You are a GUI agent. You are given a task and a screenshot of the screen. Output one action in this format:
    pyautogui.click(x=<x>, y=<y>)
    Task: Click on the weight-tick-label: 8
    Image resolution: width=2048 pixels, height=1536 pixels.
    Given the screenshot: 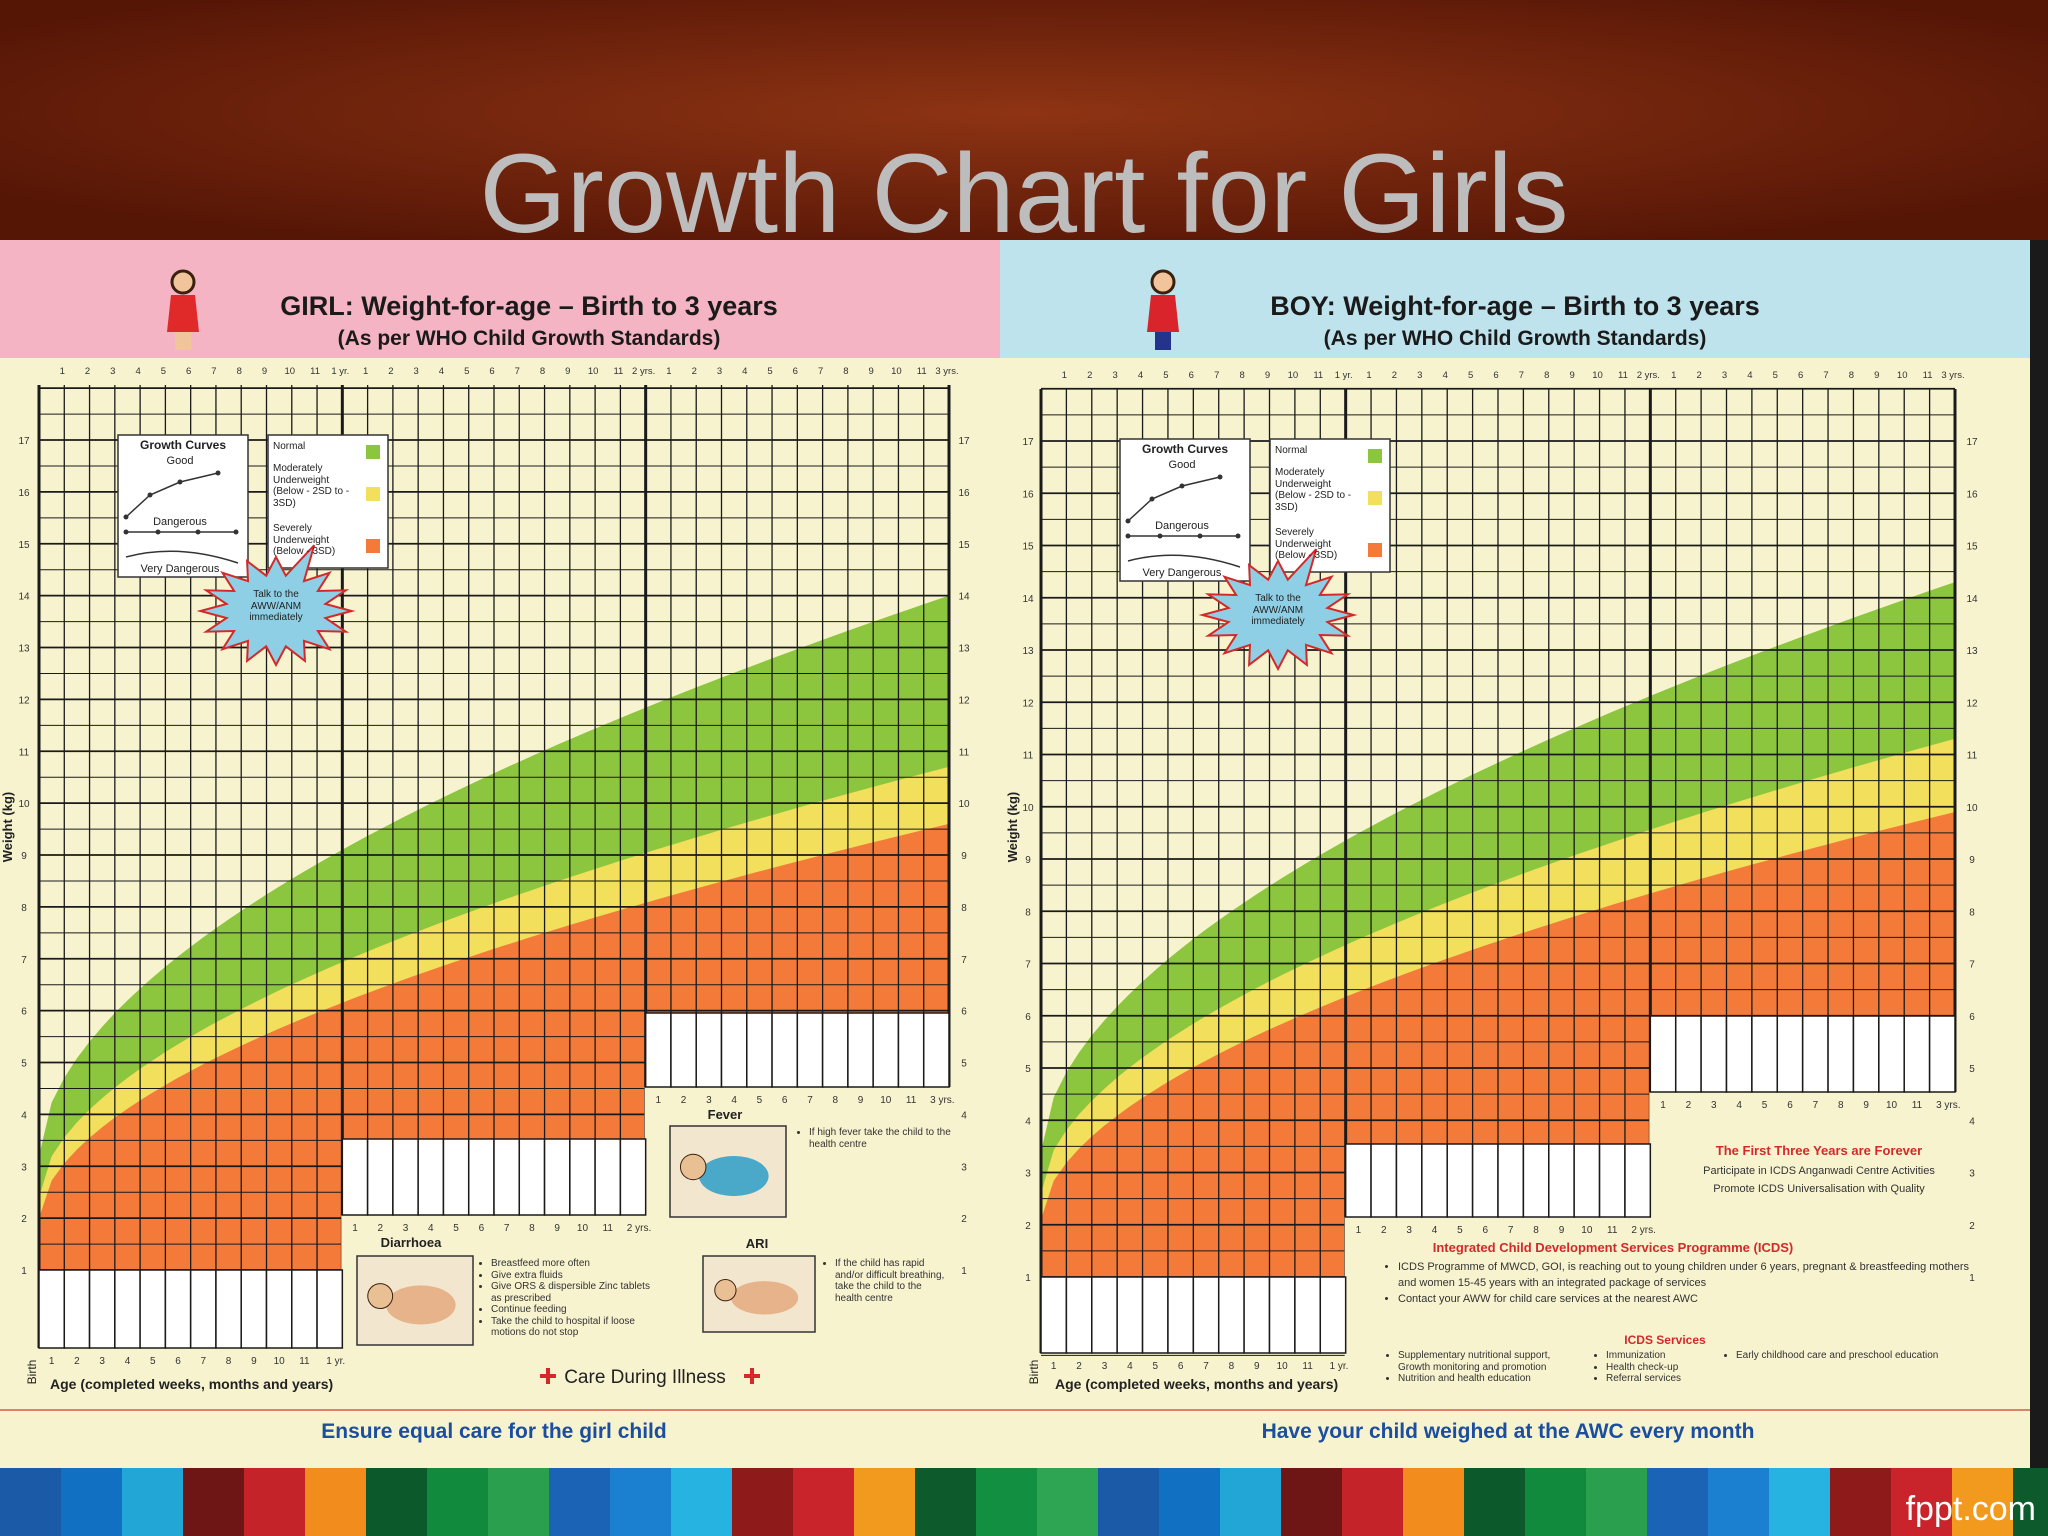 What is the action you would take?
    pyautogui.click(x=1028, y=912)
    